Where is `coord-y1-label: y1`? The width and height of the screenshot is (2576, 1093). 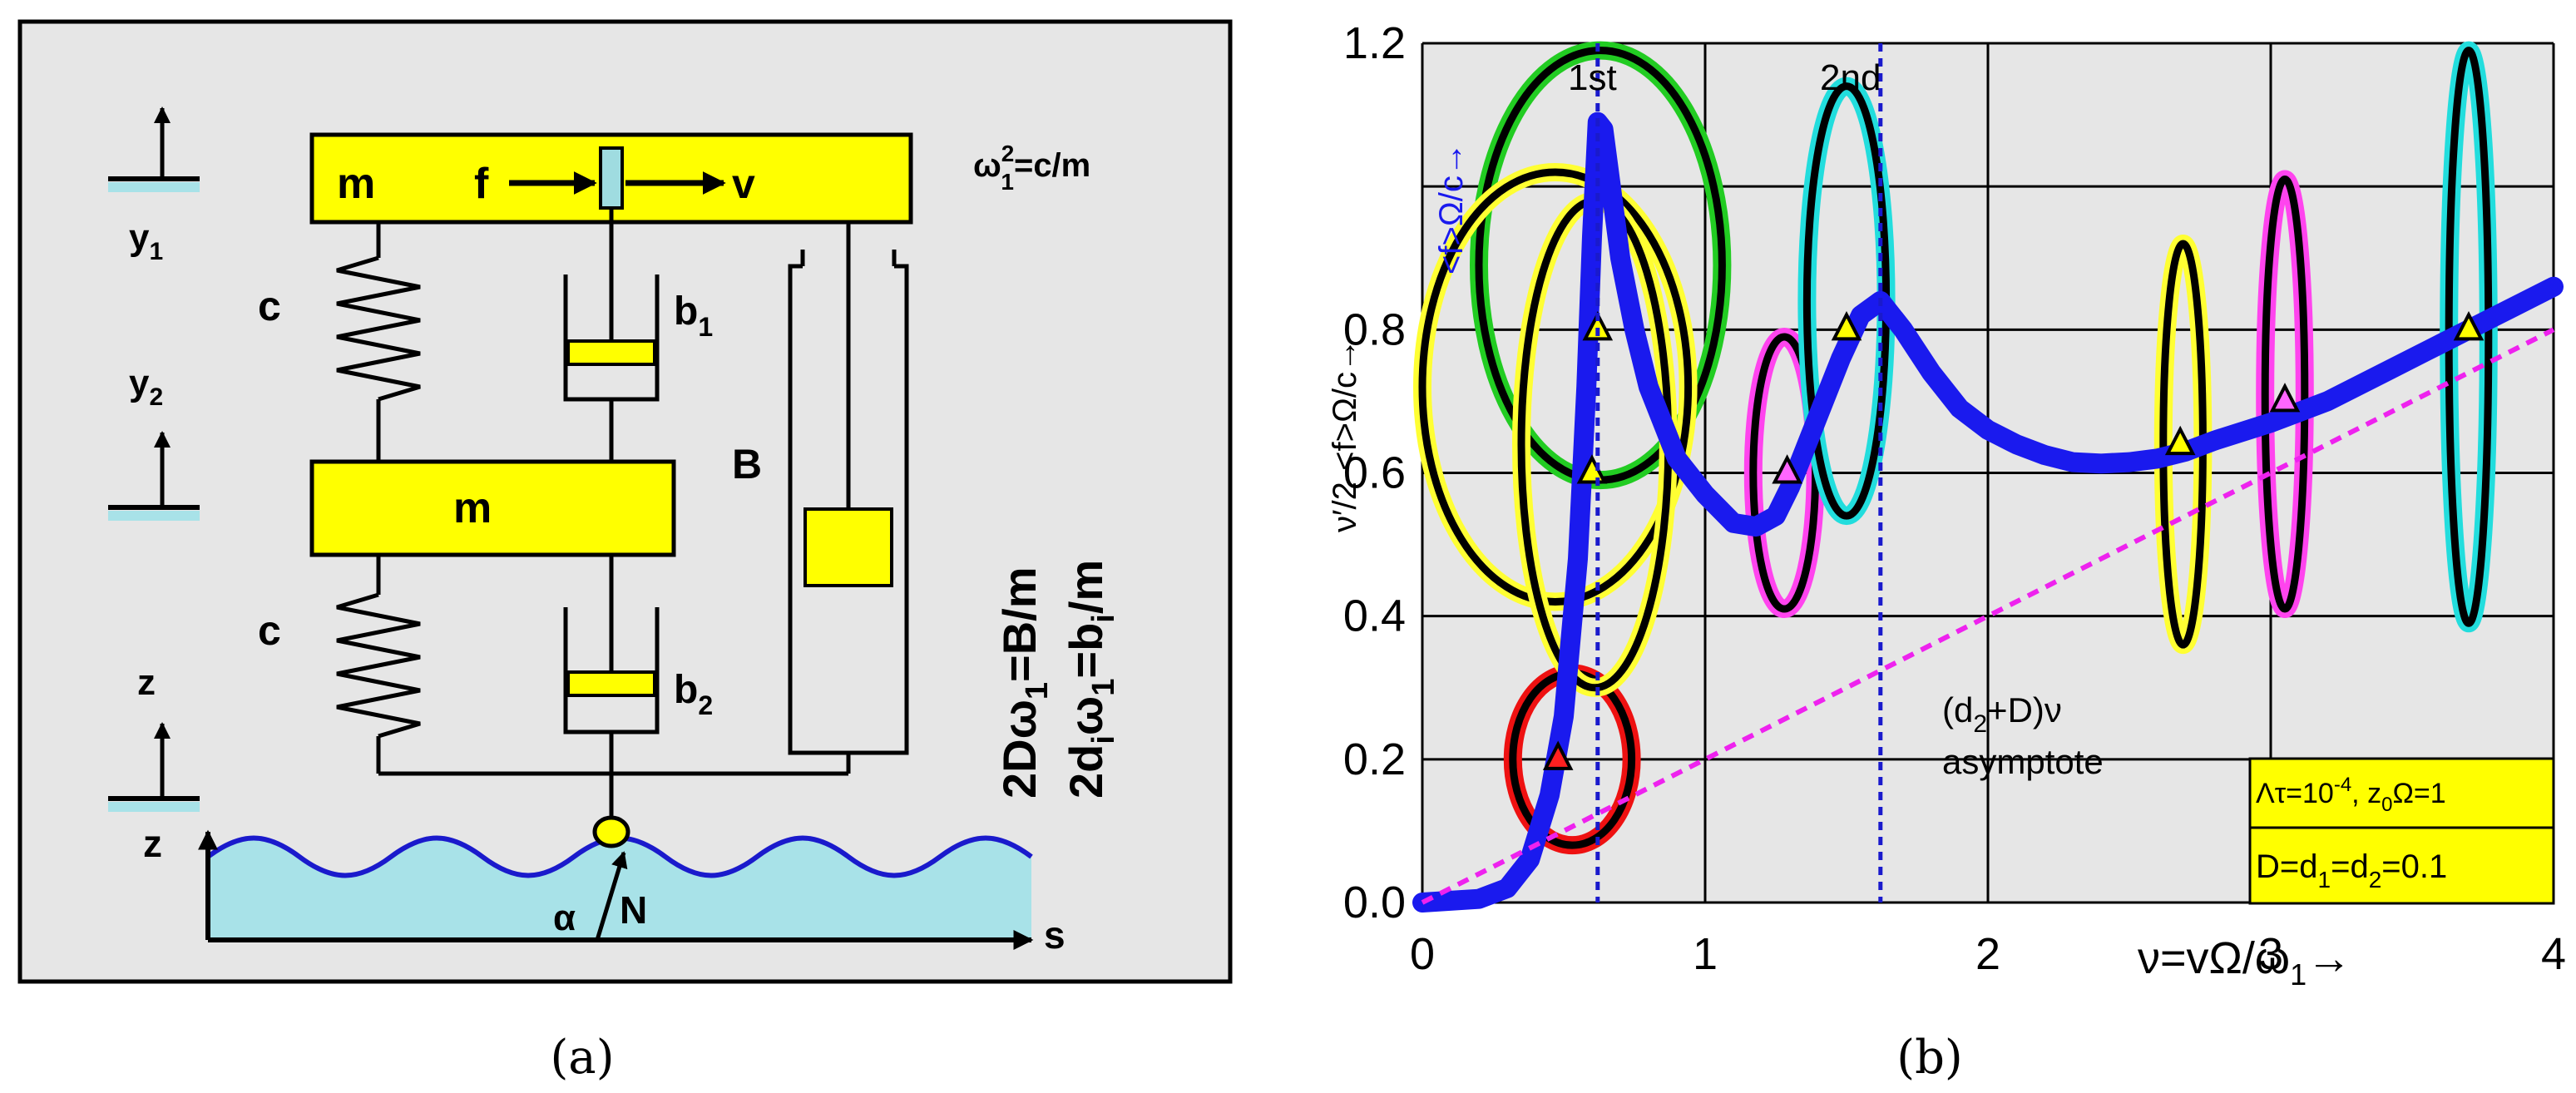
coord-y1-label: y1 is located at coordinates (146, 241).